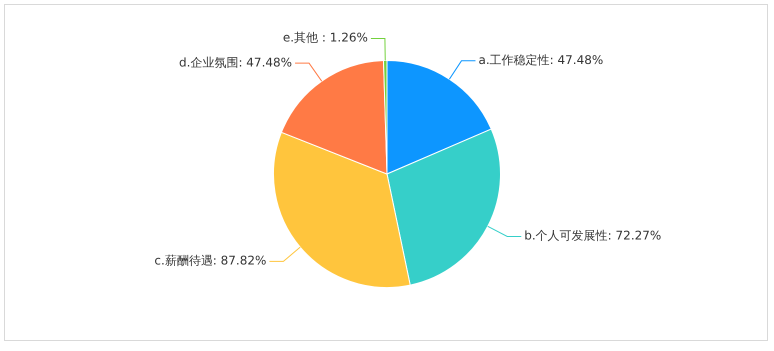 The height and width of the screenshot is (351, 774). What do you see at coordinates (210, 260) in the screenshot?
I see `slice-label: c.薪酬待遇: 87.82%` at bounding box center [210, 260].